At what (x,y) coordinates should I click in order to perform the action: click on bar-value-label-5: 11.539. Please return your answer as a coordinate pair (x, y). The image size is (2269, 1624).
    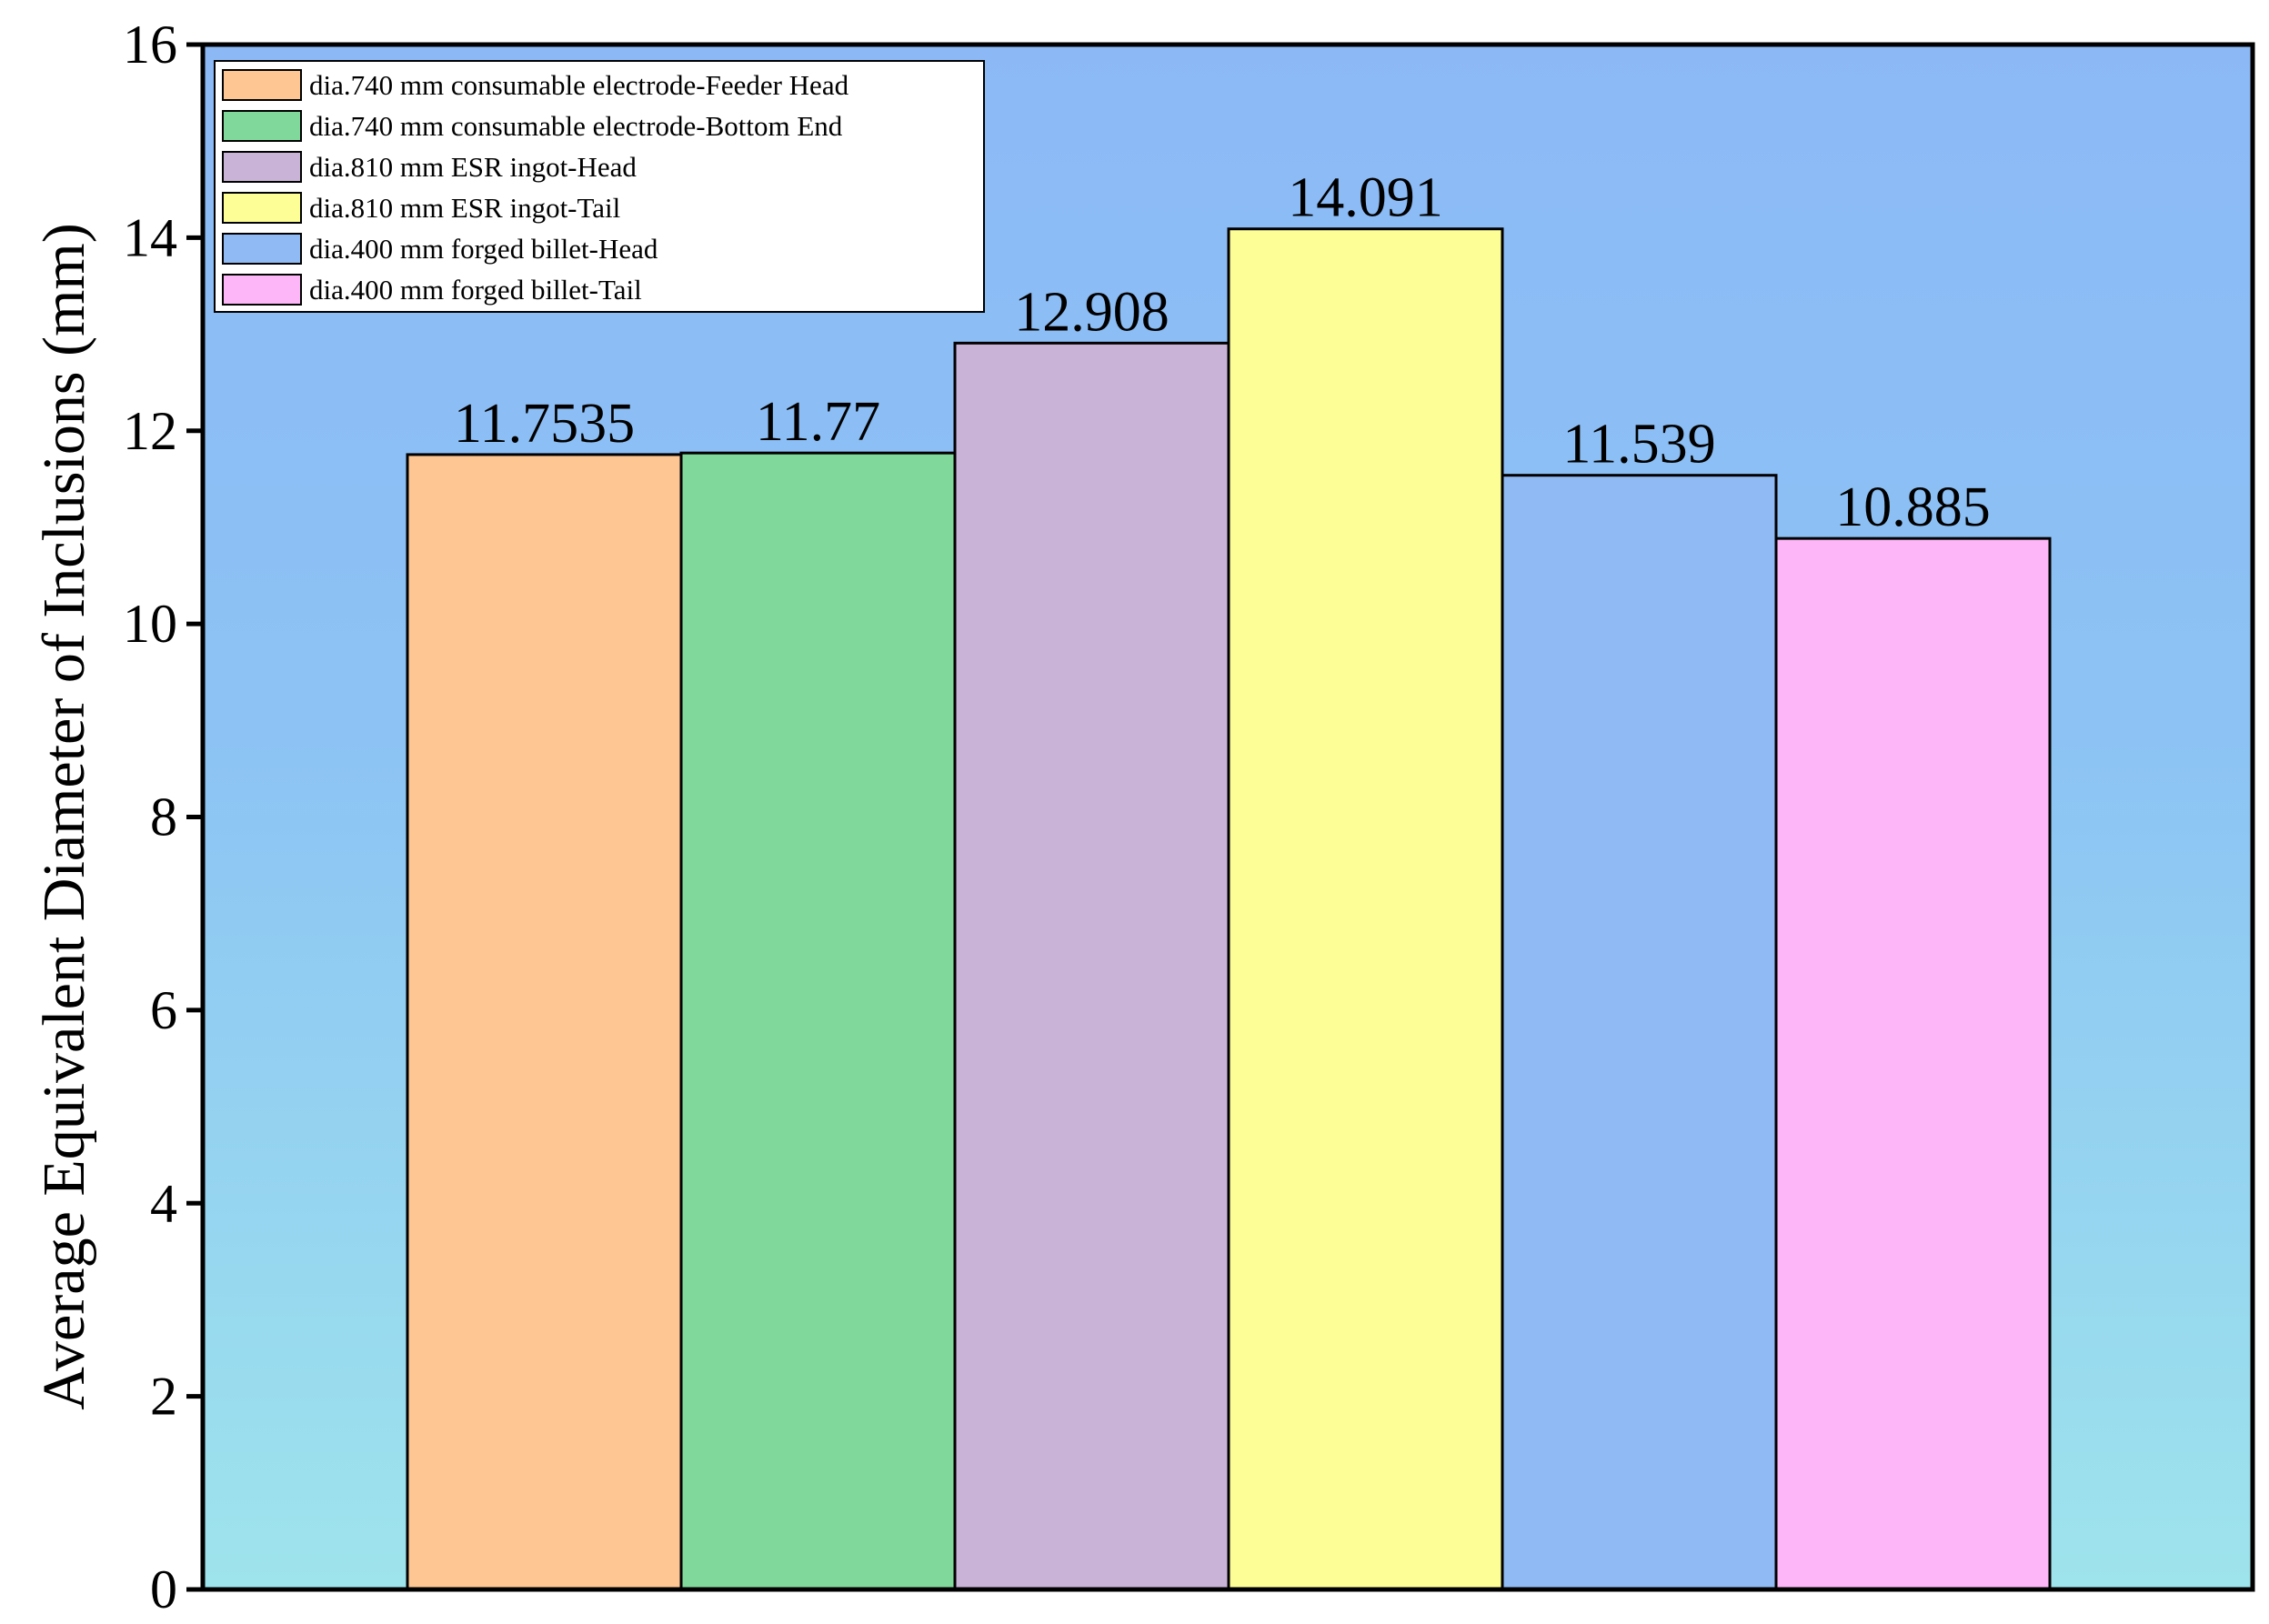
    Looking at the image, I should click on (1638, 445).